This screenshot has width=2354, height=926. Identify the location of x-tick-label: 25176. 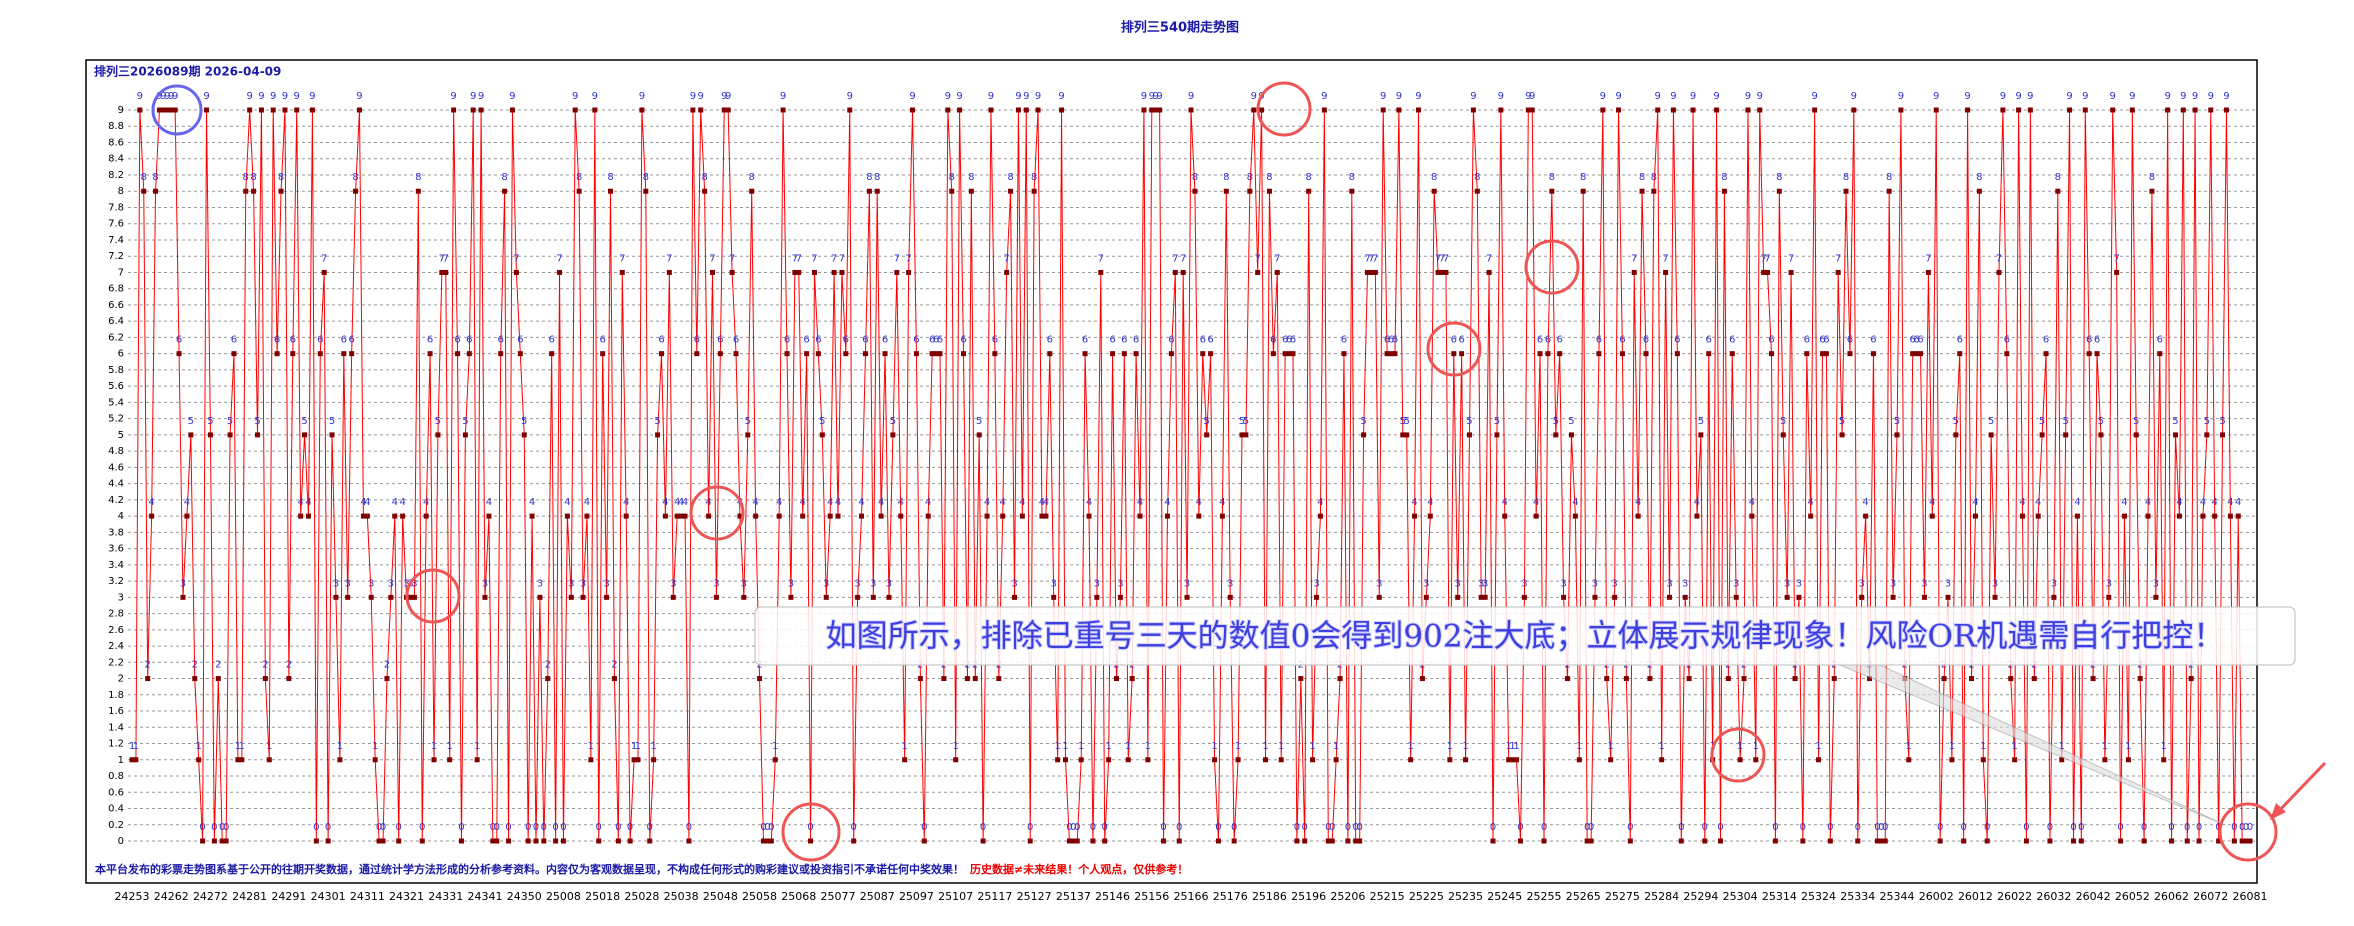
(1230, 896).